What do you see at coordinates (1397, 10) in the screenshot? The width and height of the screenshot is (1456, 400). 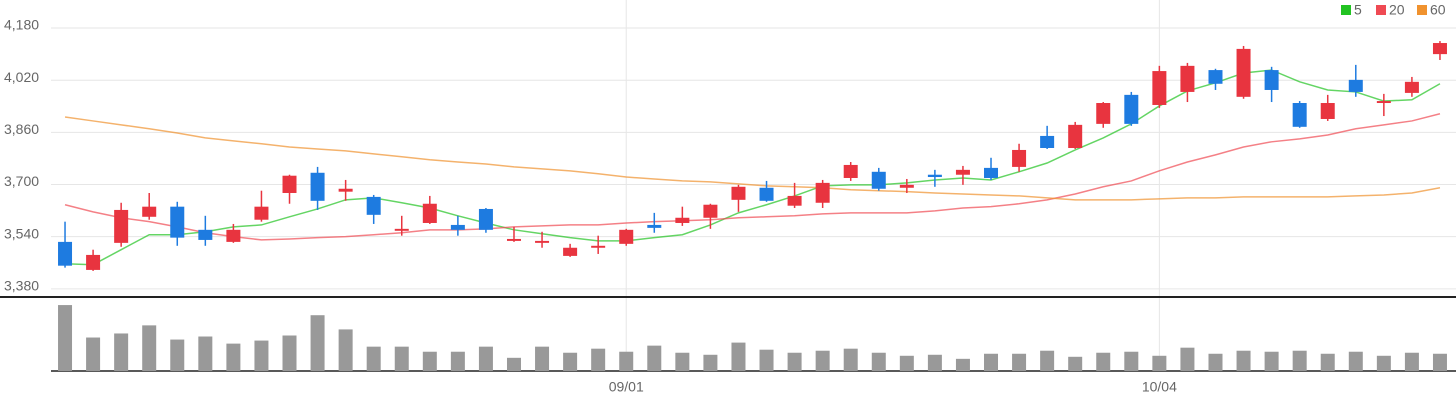 I see `legend-label: 20` at bounding box center [1397, 10].